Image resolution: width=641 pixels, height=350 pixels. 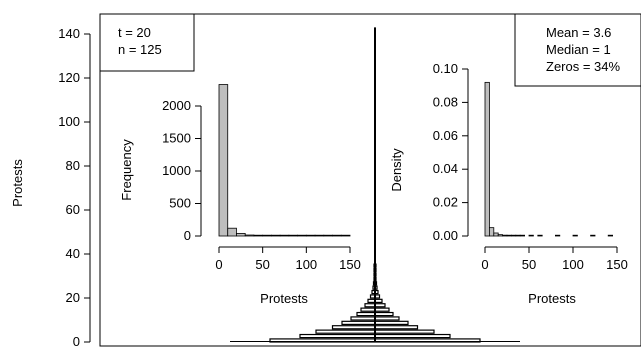 I want to click on inset-frequency-xlabel: Protests, so click(x=284, y=298).